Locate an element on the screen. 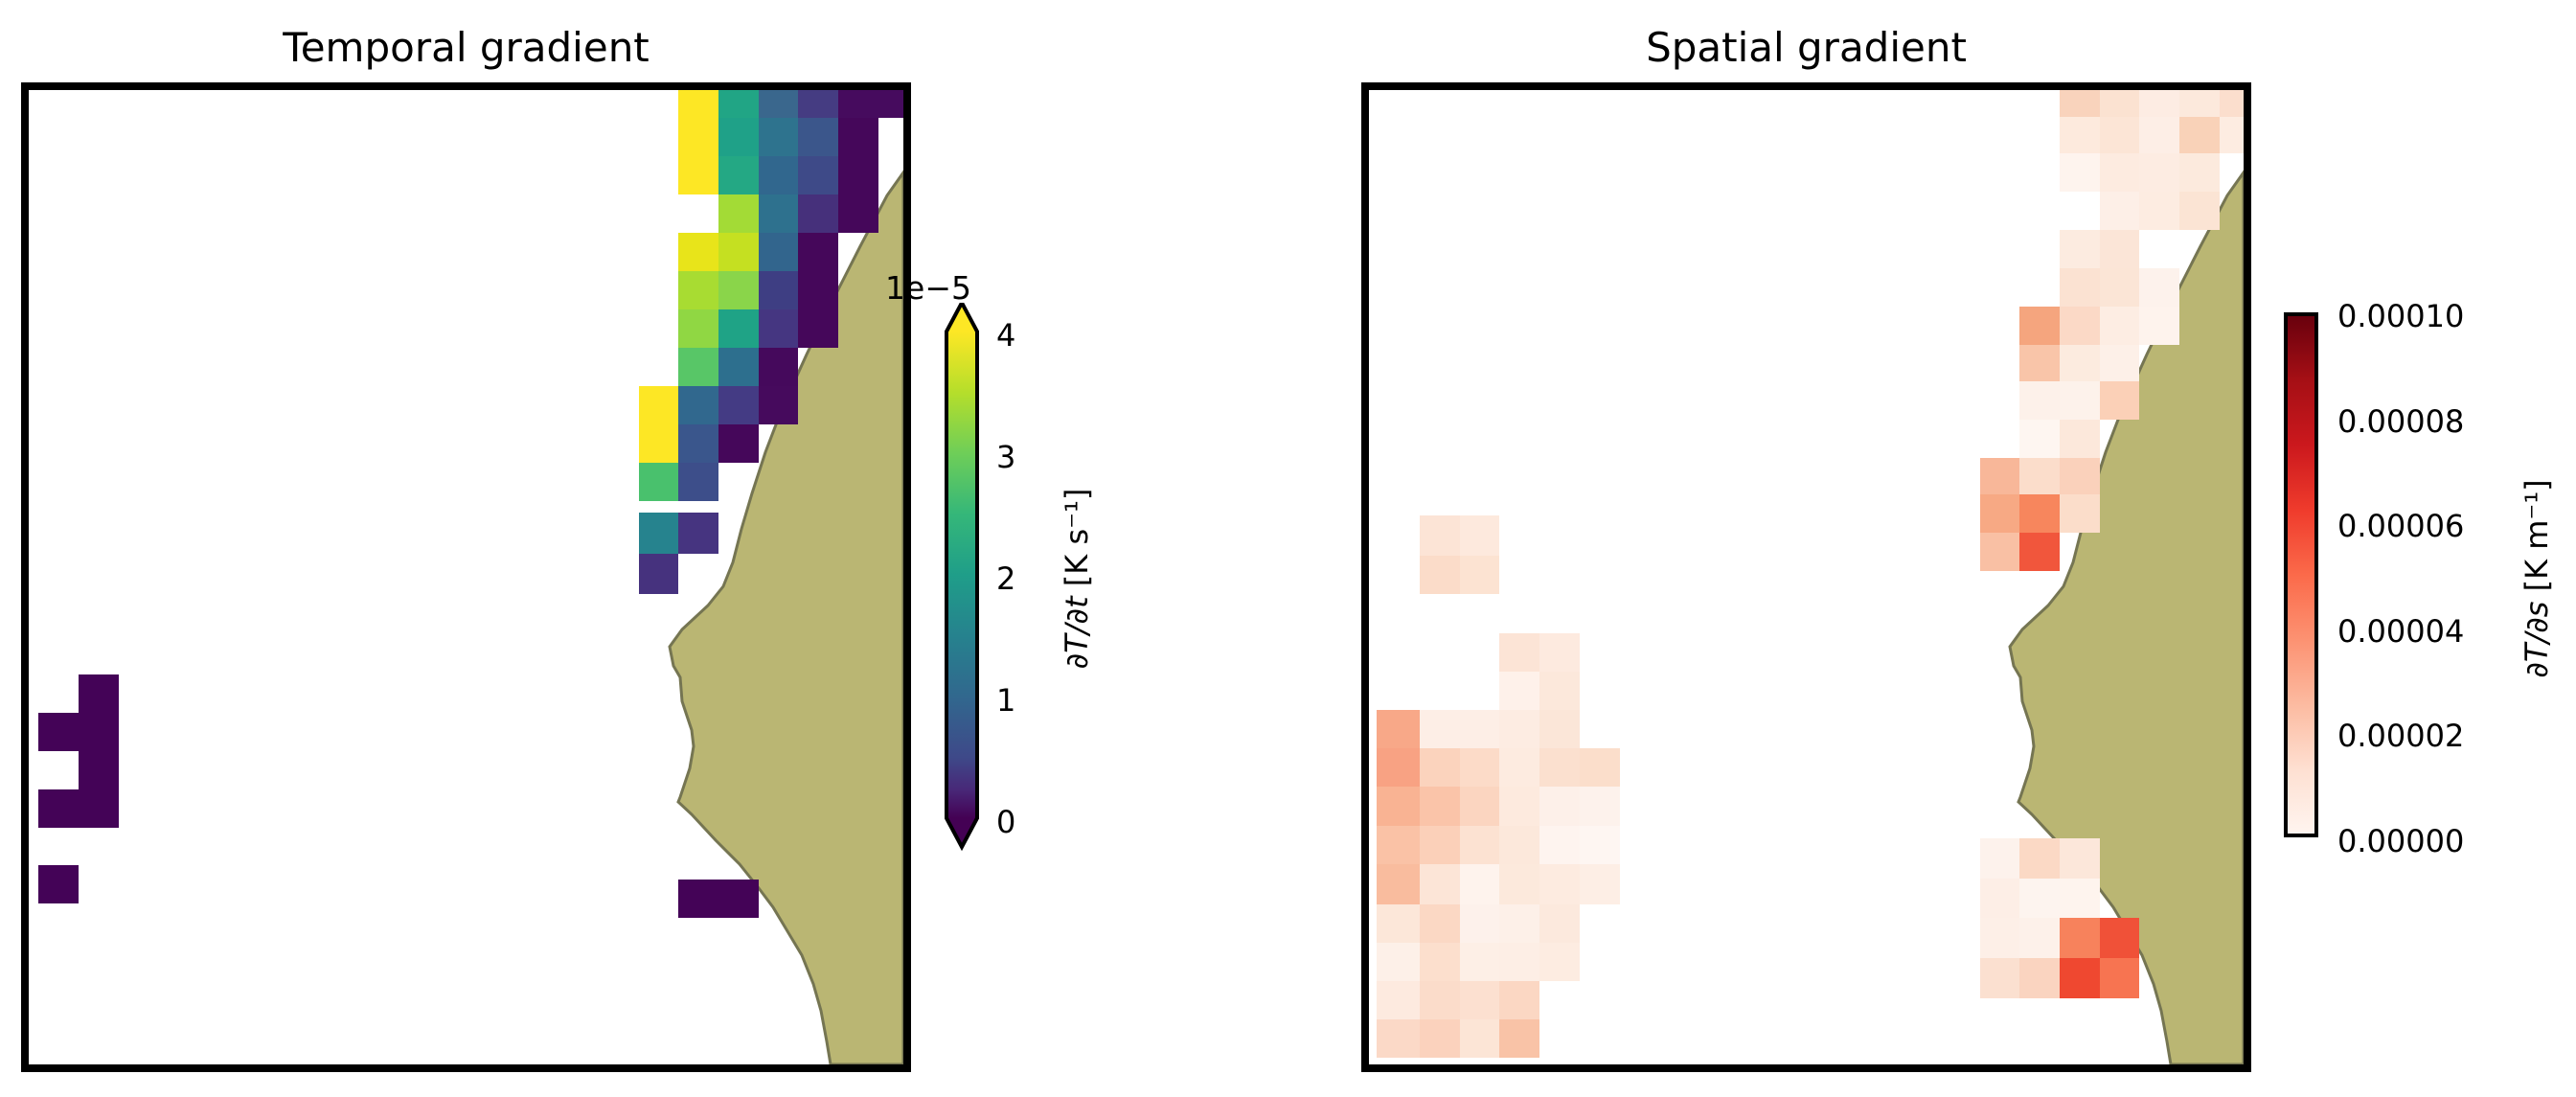  colorbar-tick-label: 4 is located at coordinates (1006, 335).